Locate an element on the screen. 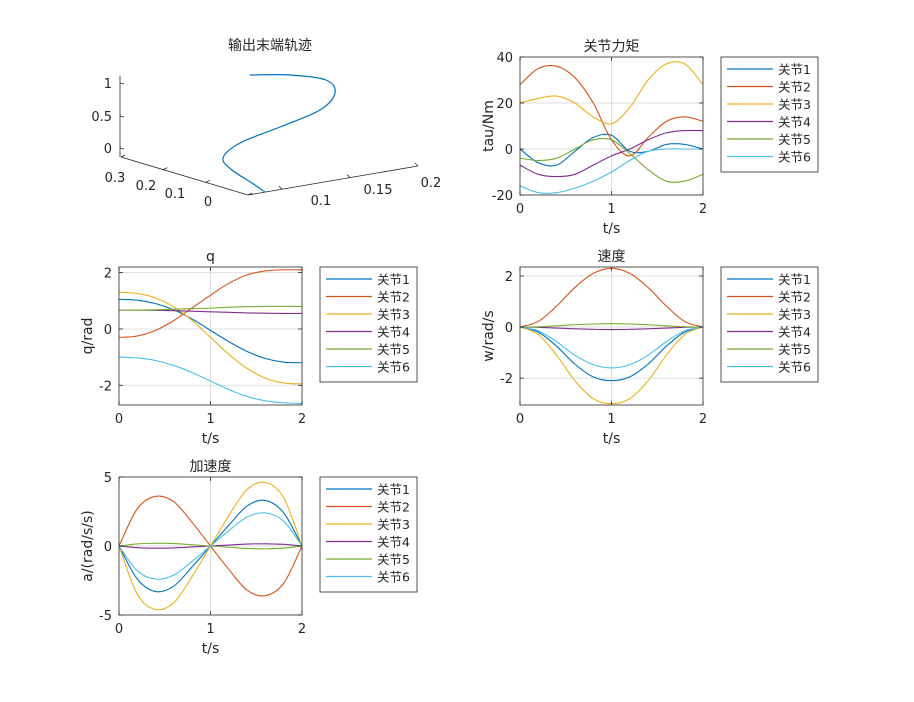 The width and height of the screenshot is (914, 702). x-axis-line is located at coordinates (333, 180).